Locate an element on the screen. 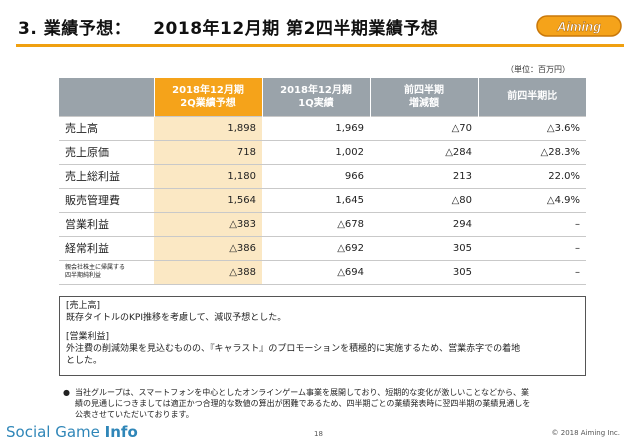  header-1q-actual: 2018年12月期 1Q実績 is located at coordinates (315, 97).